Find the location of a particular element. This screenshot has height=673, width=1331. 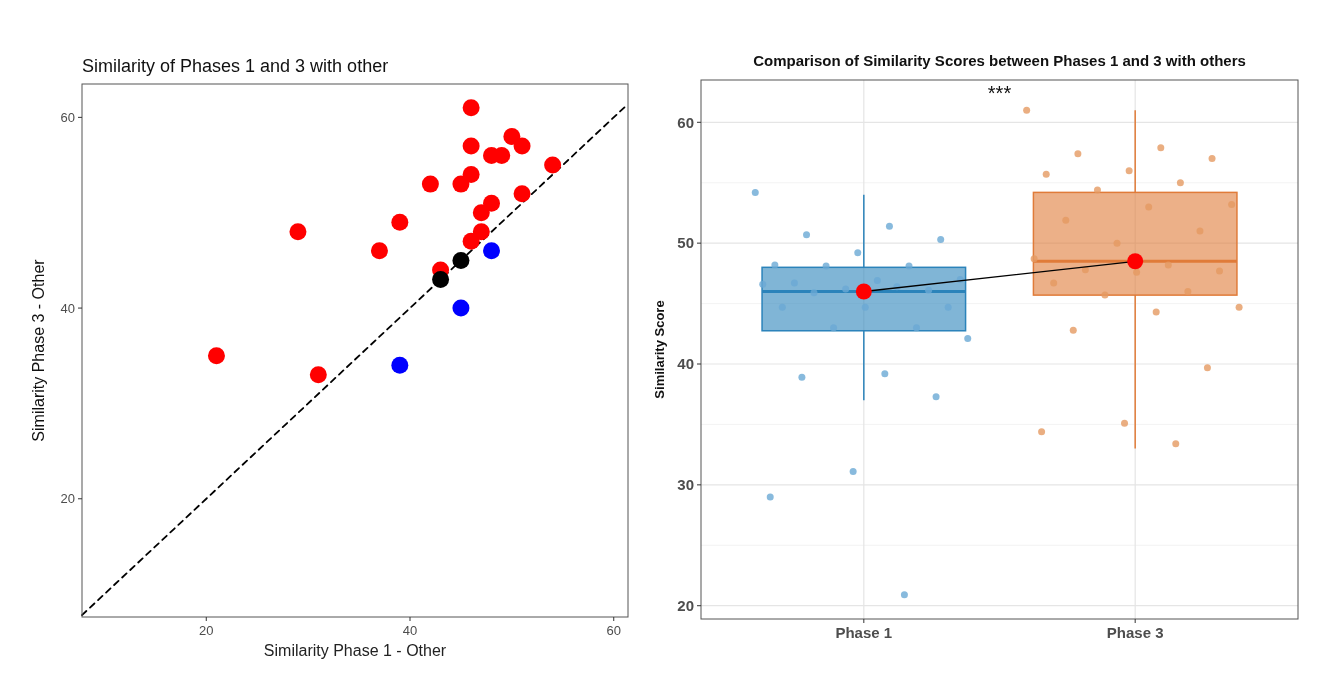

x-tick-label: Phase 1 is located at coordinates (864, 632).